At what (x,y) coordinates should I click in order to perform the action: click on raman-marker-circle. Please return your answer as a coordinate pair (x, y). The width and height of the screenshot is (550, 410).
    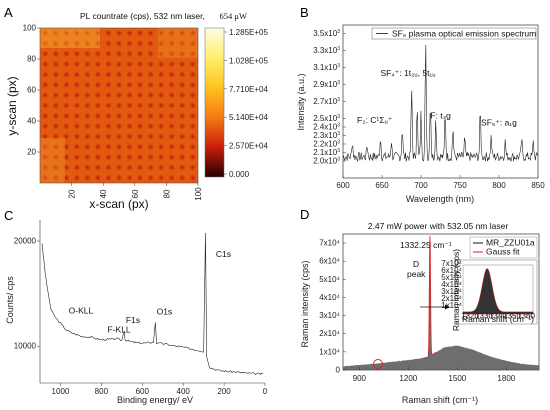
    Looking at the image, I should click on (378, 364).